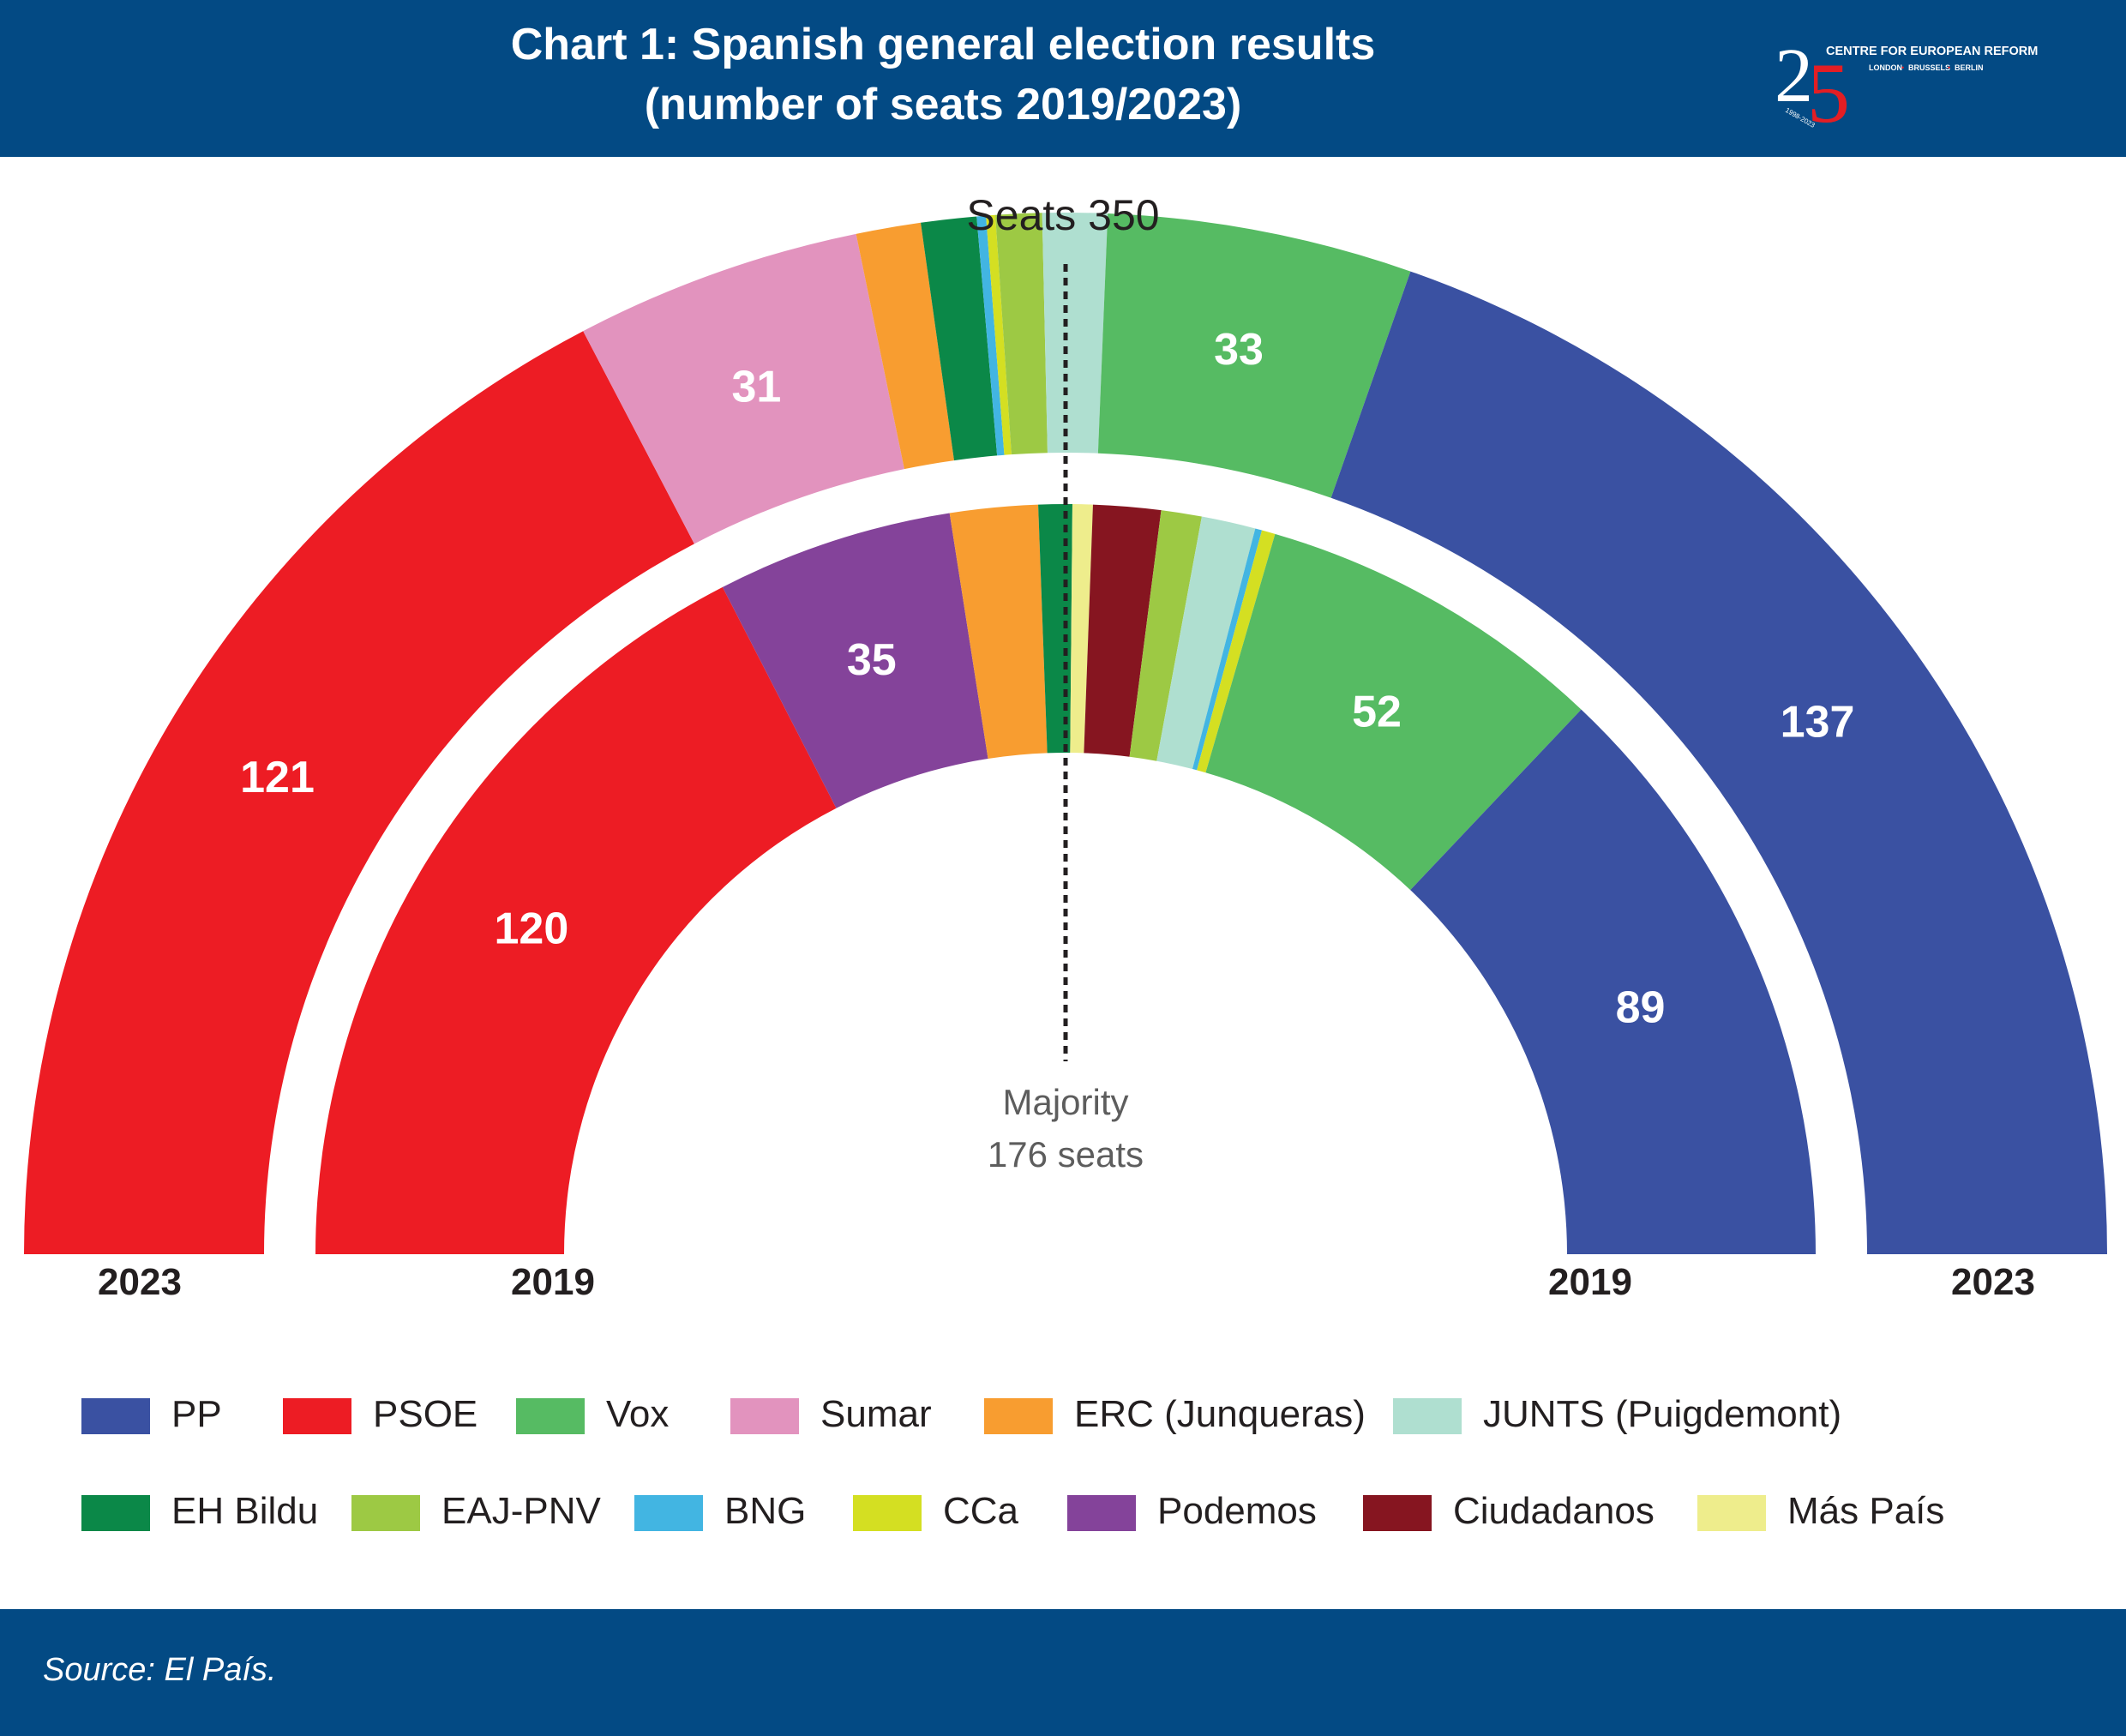 The height and width of the screenshot is (1736, 2126). I want to click on legend-label: Podemos, so click(1237, 1511).